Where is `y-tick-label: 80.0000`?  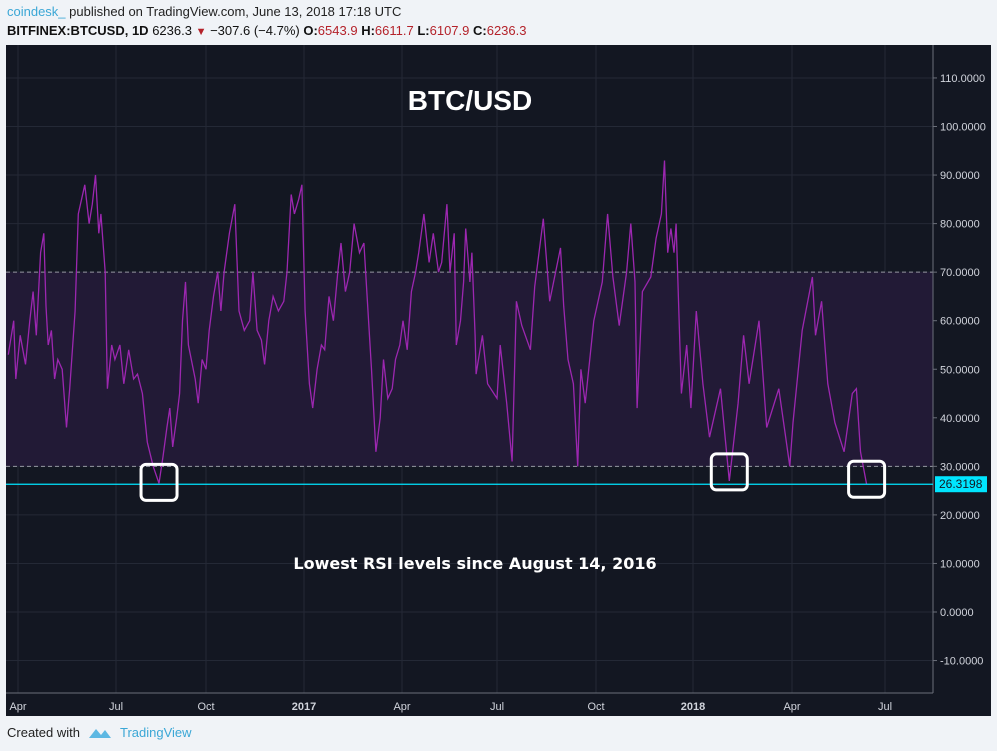
y-tick-label: 80.0000 is located at coordinates (960, 225).